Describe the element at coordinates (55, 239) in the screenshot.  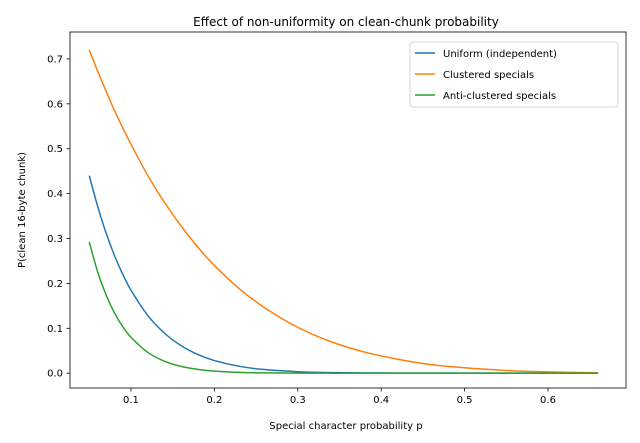
I see `y-tick-label: 0.3` at that location.